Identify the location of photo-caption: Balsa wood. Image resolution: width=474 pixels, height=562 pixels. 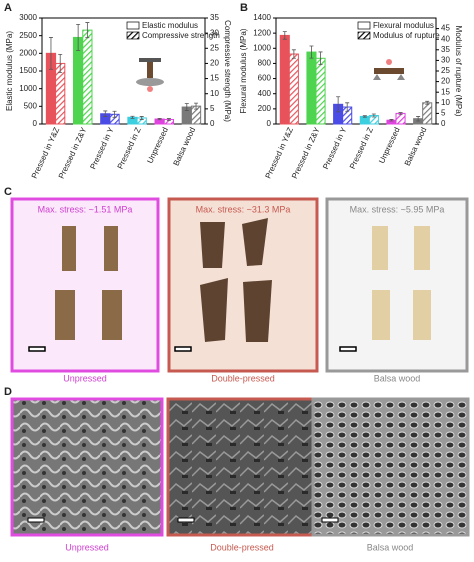
(397, 378).